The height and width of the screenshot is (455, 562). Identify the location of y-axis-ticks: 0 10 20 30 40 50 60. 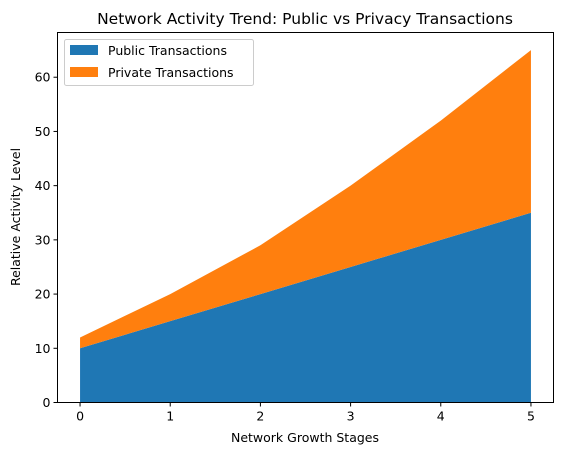
(46, 240).